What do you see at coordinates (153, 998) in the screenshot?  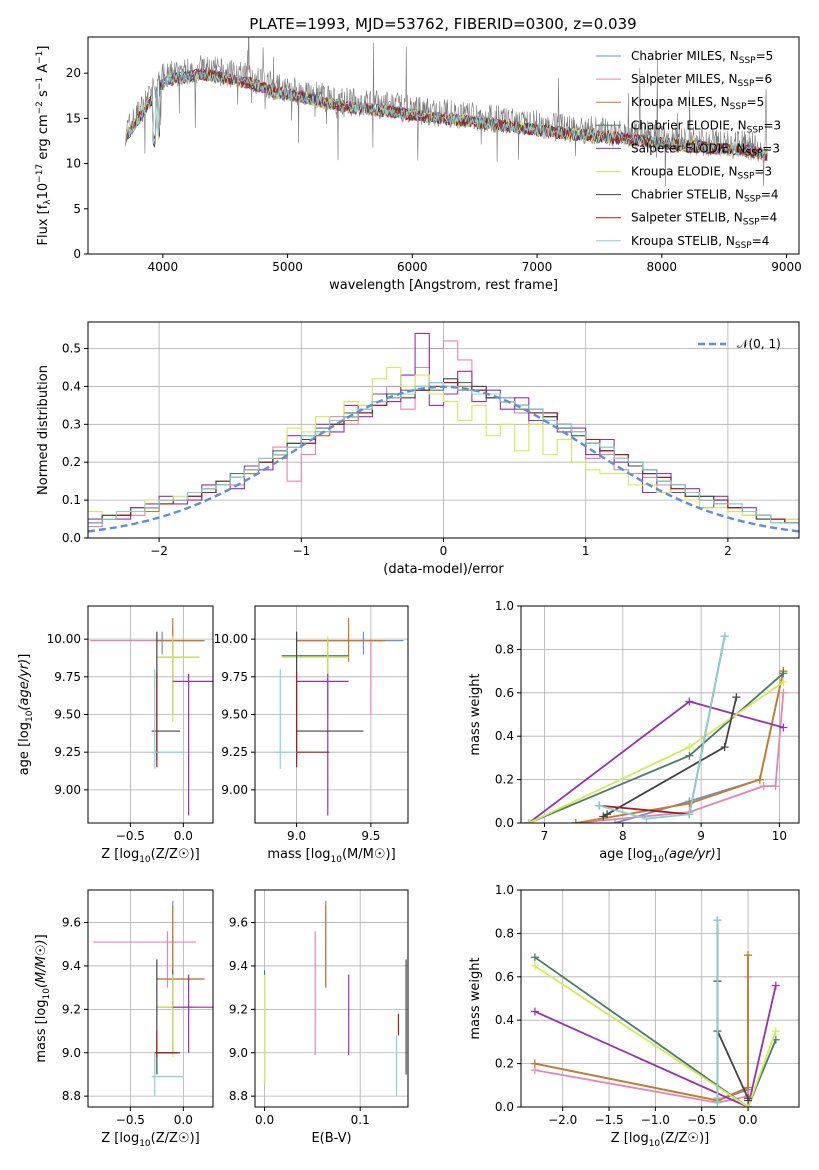 I see `plot-area-mass_vs_z` at bounding box center [153, 998].